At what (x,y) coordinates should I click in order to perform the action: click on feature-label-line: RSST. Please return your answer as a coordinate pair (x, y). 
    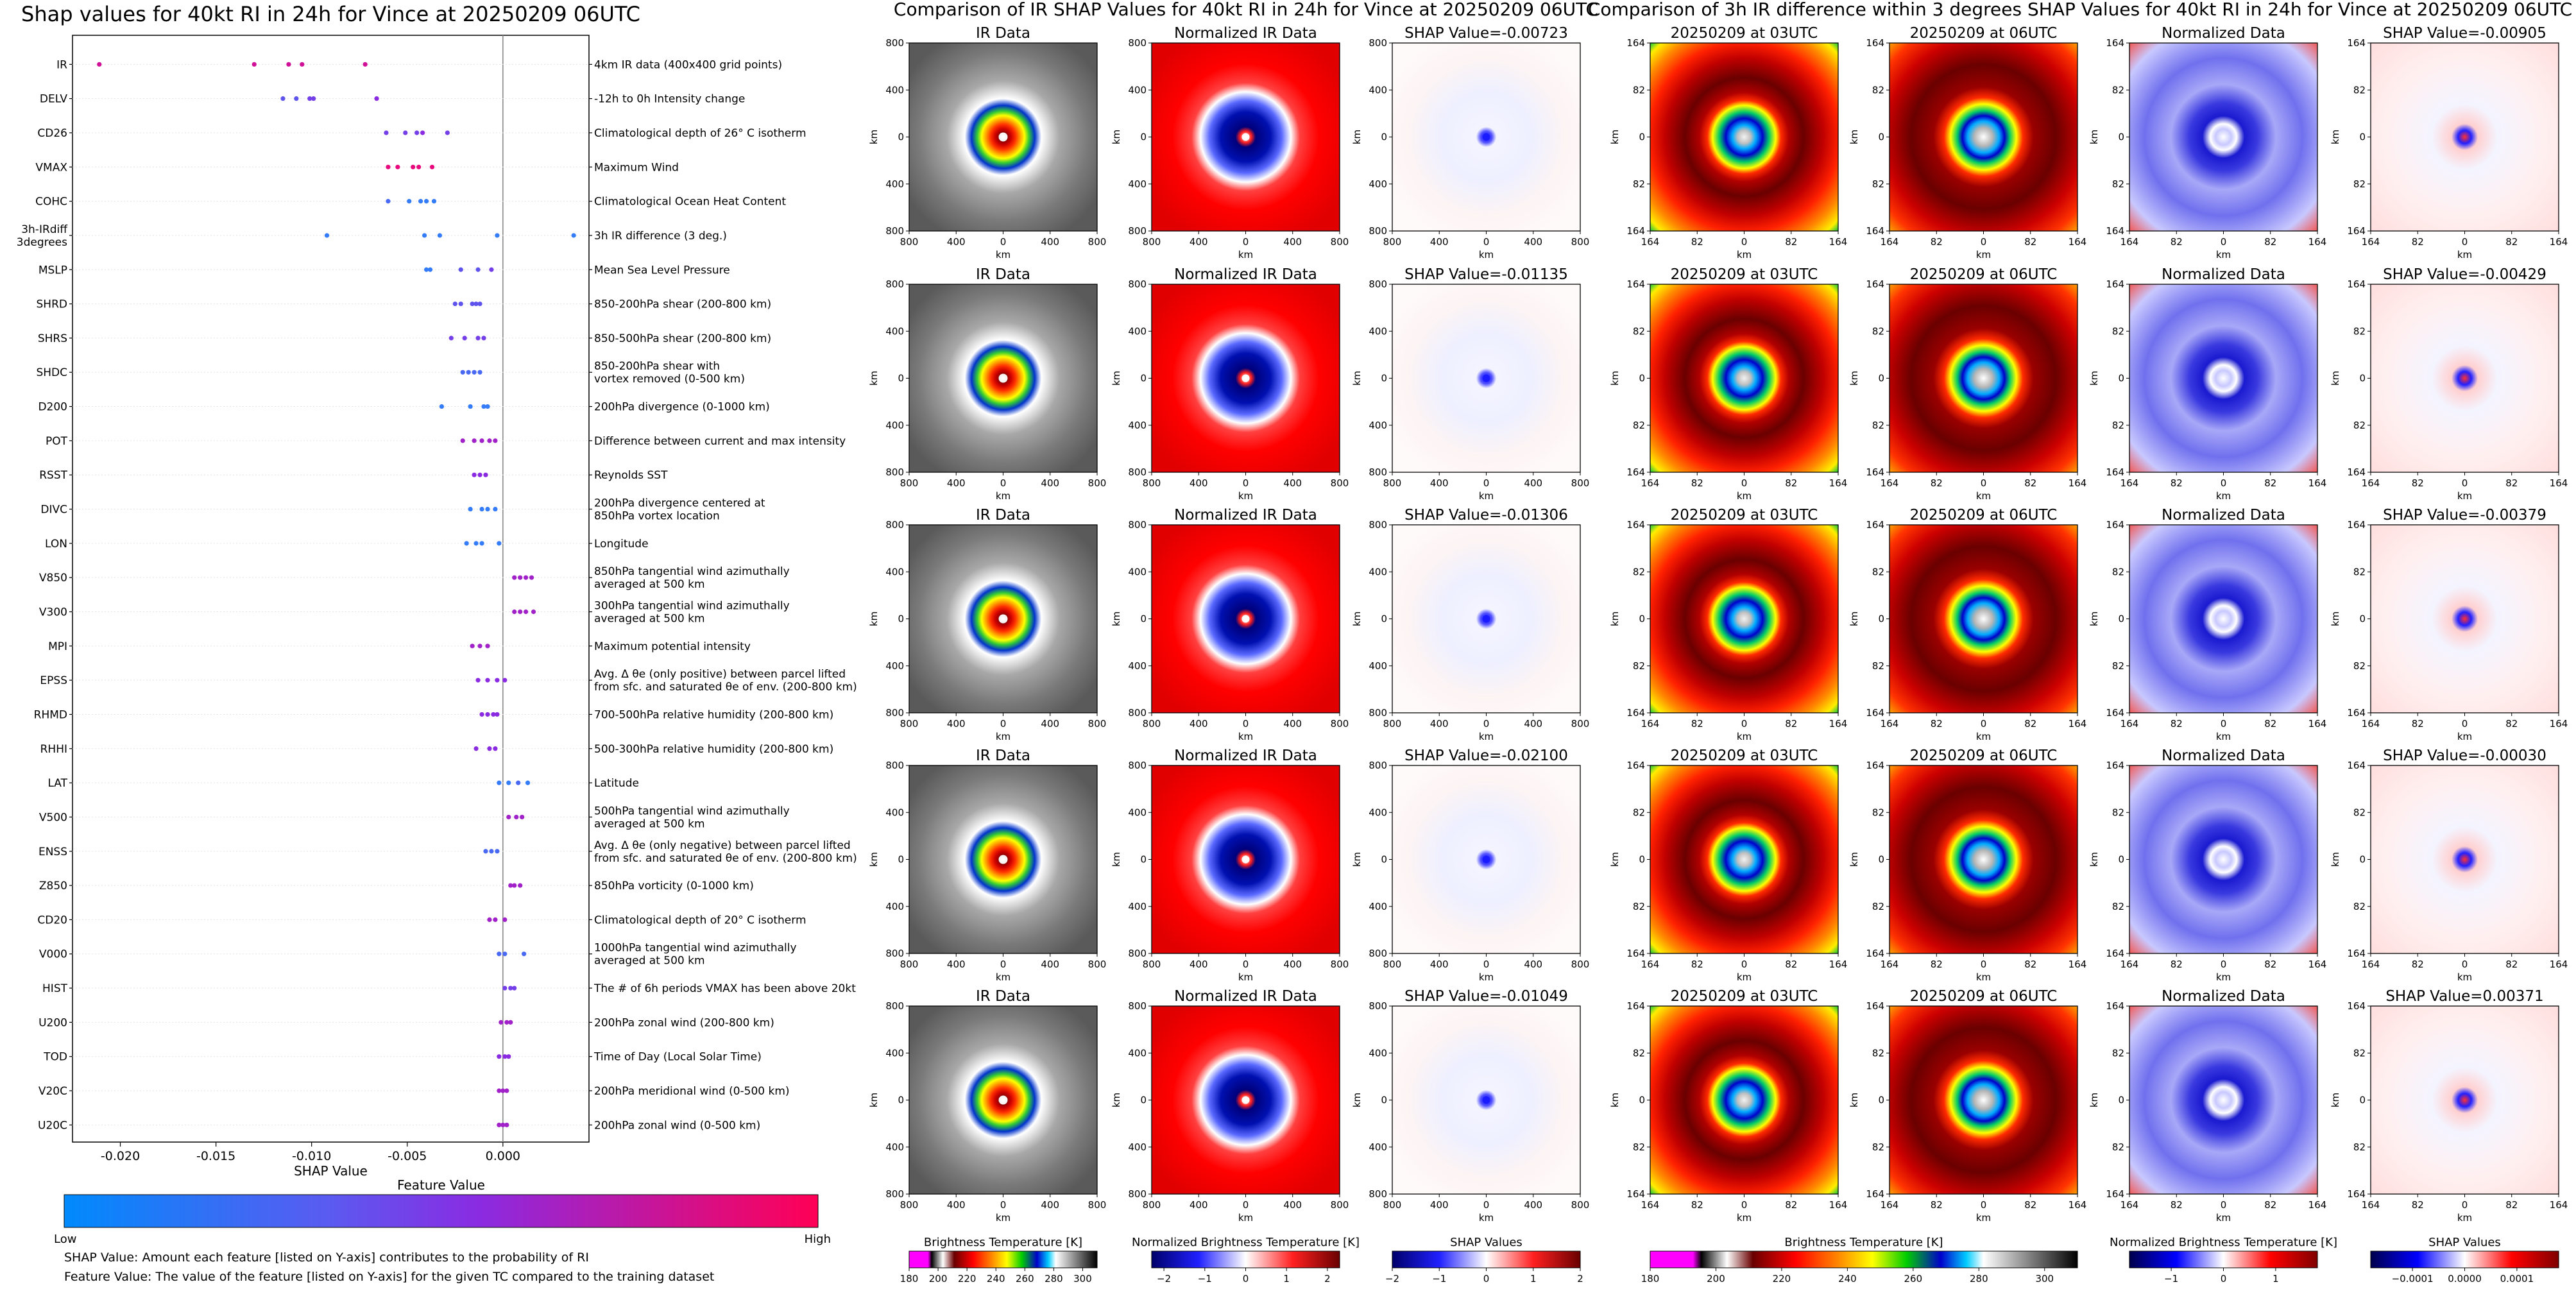
    Looking at the image, I should click on (53, 475).